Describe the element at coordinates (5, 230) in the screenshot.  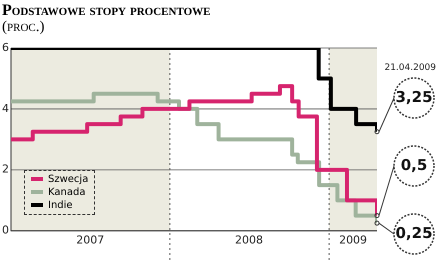
I see `y-tick-label: 0` at that location.